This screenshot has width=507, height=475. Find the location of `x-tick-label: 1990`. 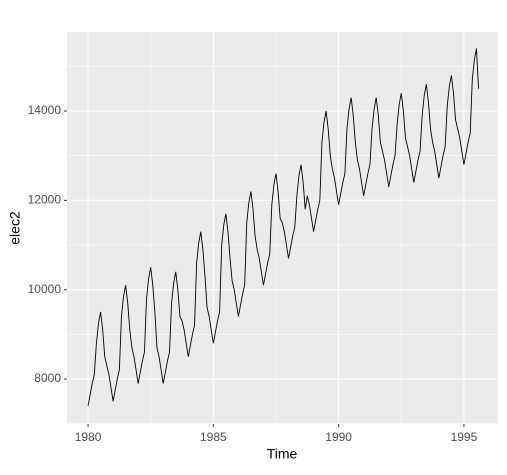

x-tick-label: 1990 is located at coordinates (338, 437).